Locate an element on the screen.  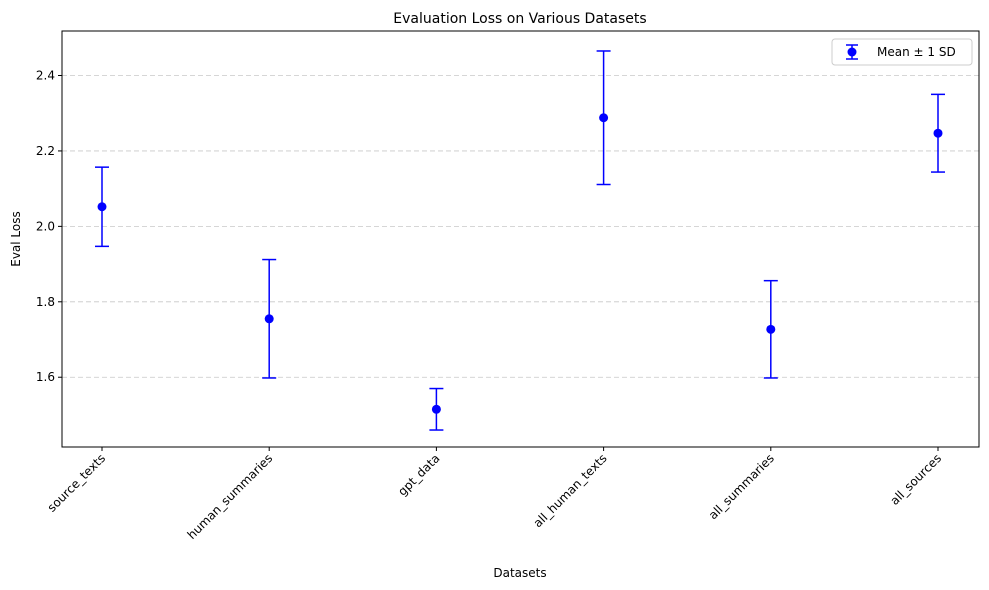
y-axis: 1.6 1.8 2.0 2.2 2.4 is located at coordinates (49, 226).